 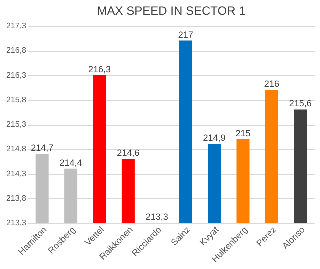 I want to click on data-label: 214,6, so click(x=128, y=153).